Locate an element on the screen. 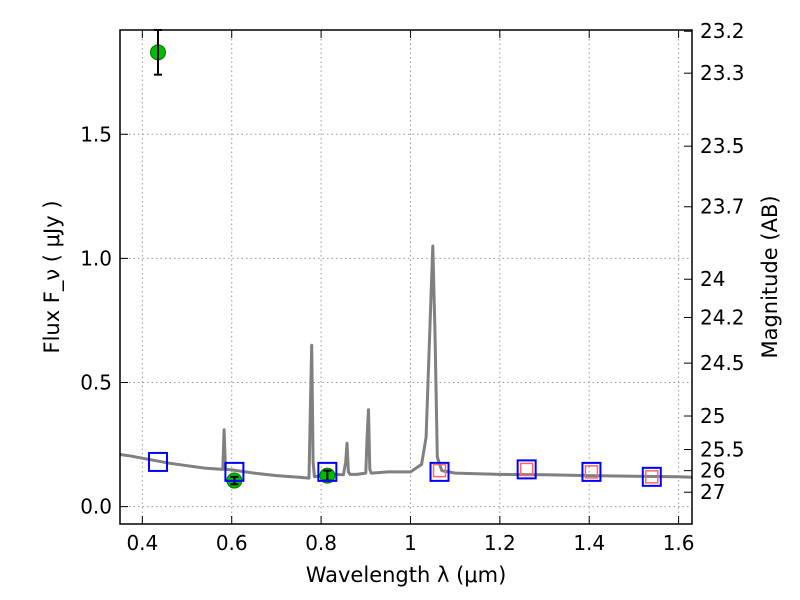  x-axis-label: Wavelength λ (μm) is located at coordinates (406, 575).